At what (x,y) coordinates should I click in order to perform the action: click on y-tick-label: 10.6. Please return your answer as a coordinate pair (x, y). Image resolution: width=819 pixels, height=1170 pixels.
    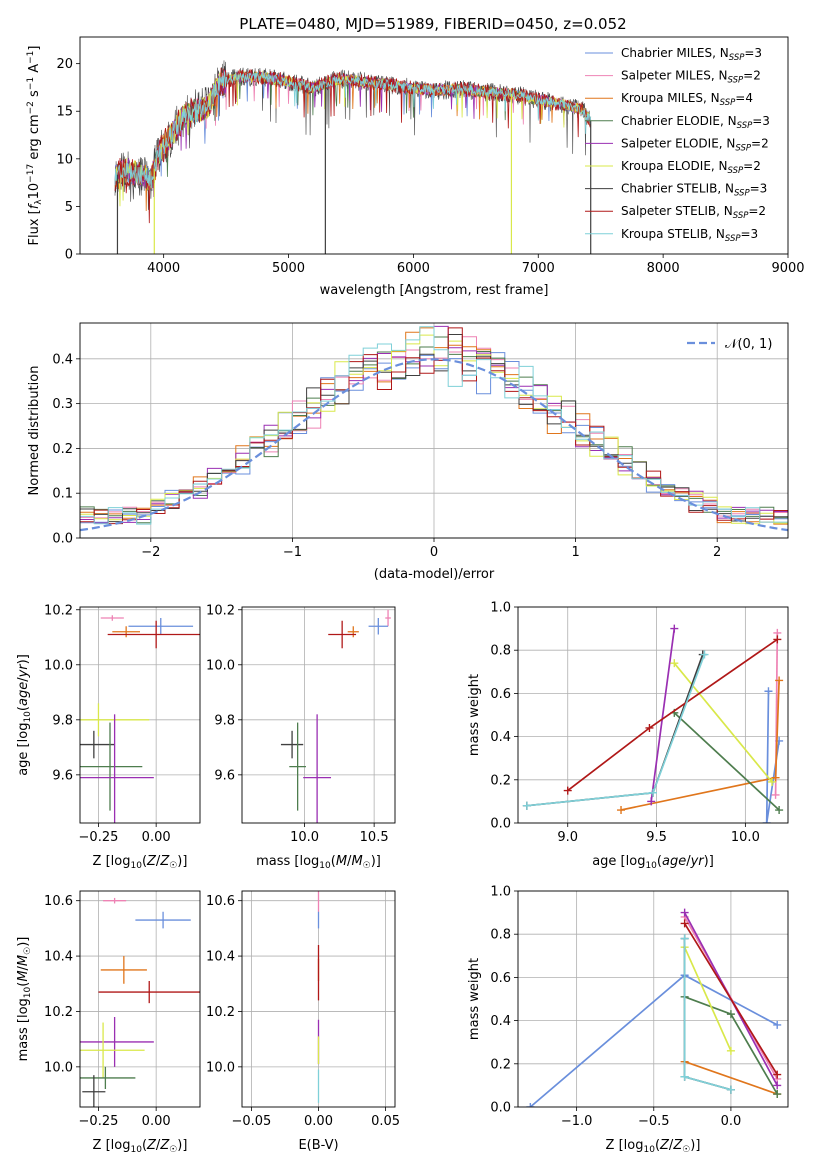
    Looking at the image, I should click on (220, 901).